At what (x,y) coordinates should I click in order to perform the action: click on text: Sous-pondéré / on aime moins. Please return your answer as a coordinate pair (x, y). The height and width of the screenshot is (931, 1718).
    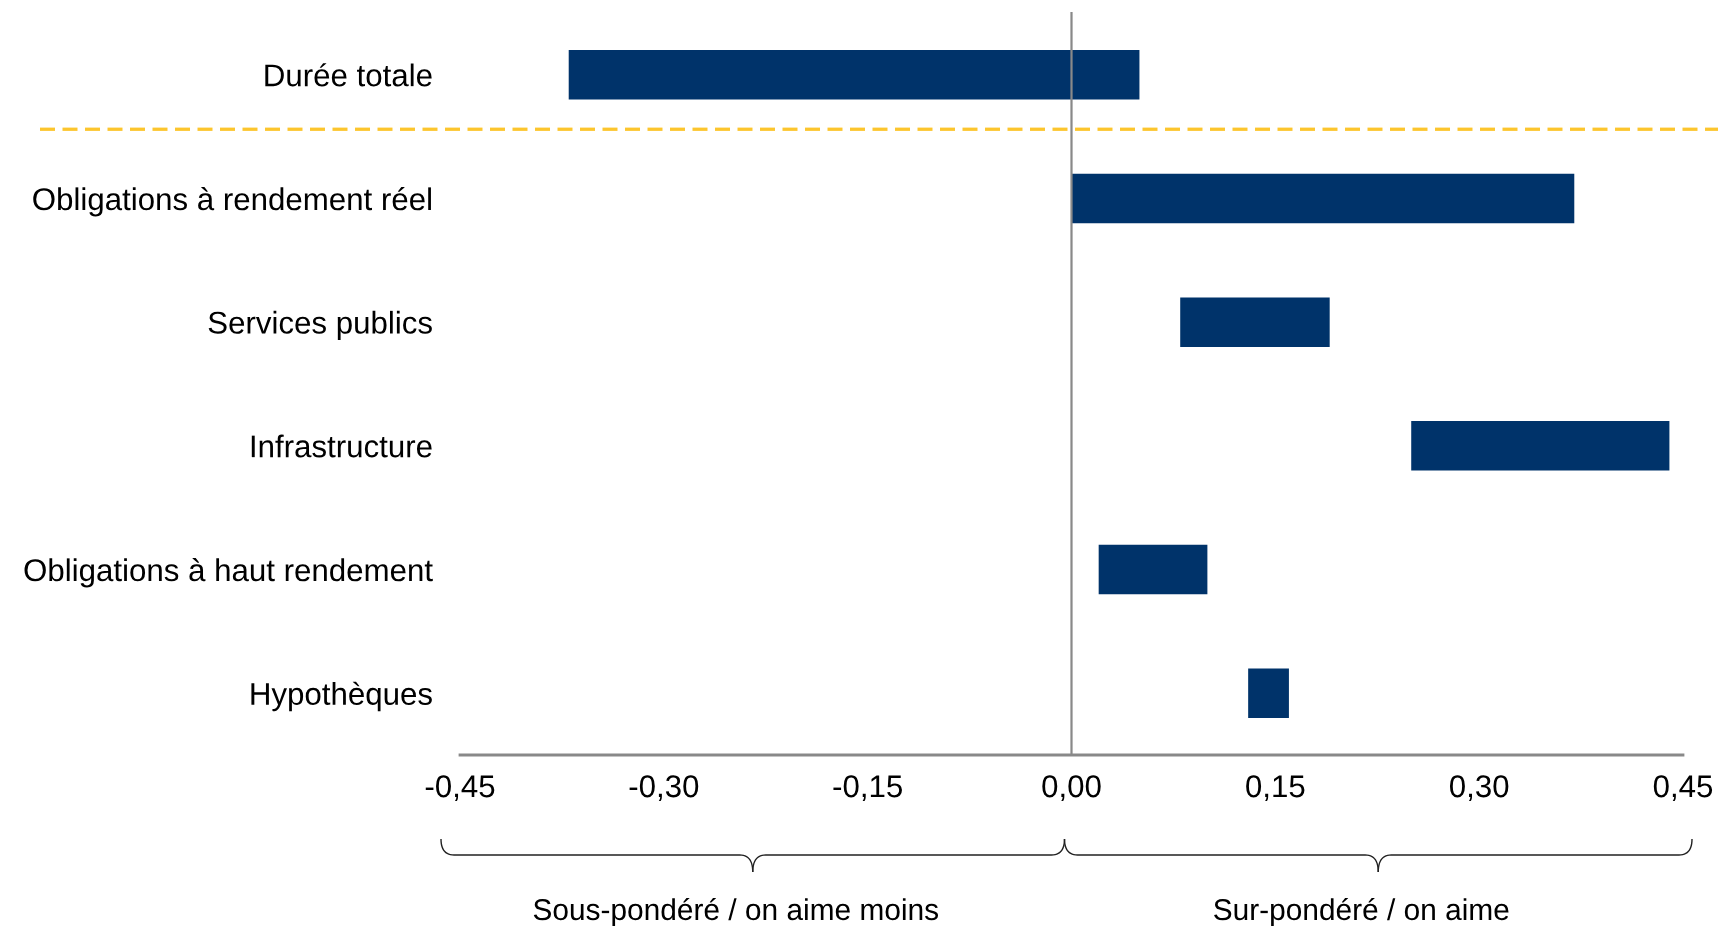
    Looking at the image, I should click on (736, 912).